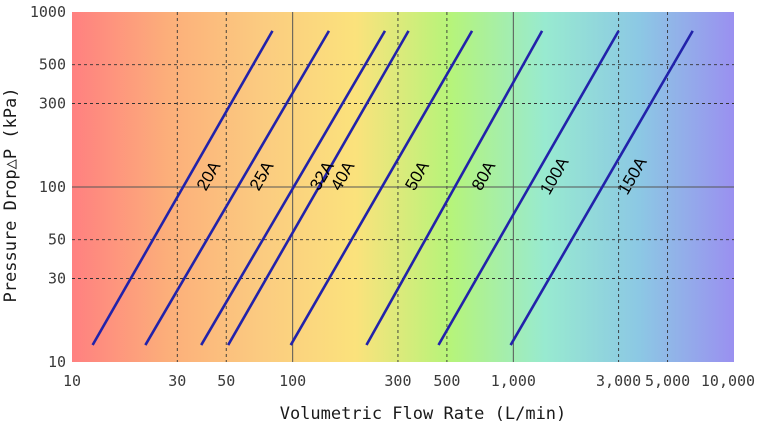 This screenshot has width=766, height=427. I want to click on x-tick-label: 300, so click(397, 381).